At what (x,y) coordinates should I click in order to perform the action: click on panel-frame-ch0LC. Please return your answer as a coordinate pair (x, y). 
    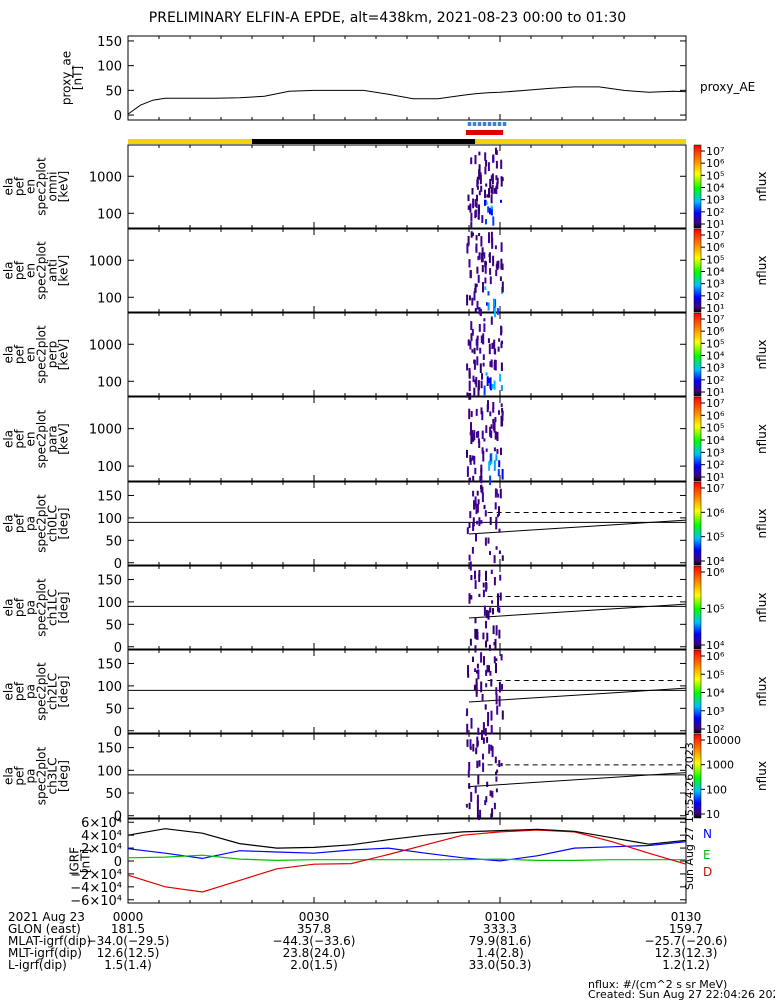
    Looking at the image, I should click on (407, 523).